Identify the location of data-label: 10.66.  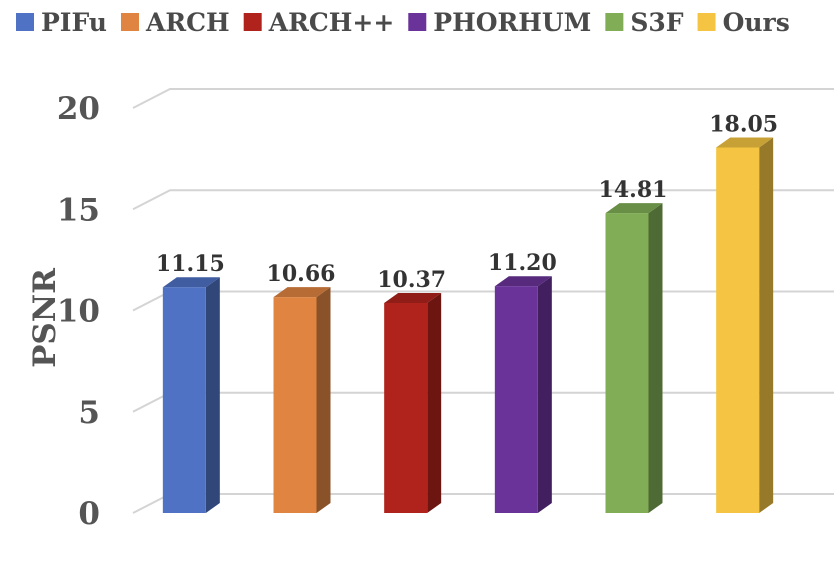
(301, 274).